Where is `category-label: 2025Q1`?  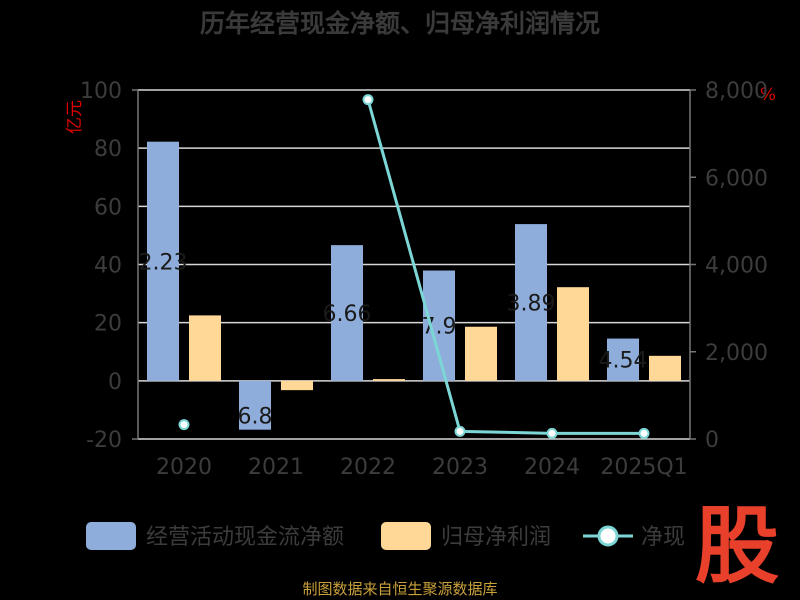 category-label: 2025Q1 is located at coordinates (643, 467).